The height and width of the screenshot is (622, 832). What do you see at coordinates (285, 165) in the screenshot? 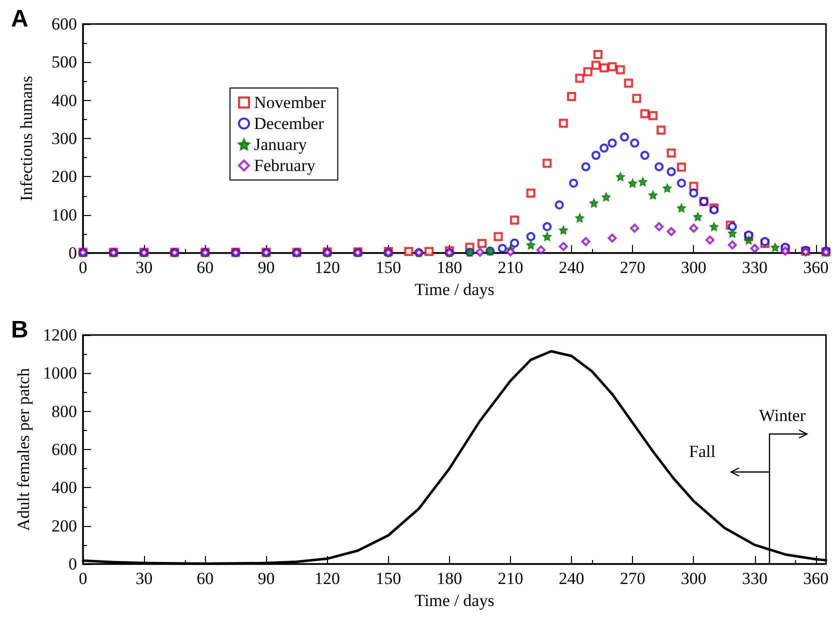
I see `legend-label: February` at bounding box center [285, 165].